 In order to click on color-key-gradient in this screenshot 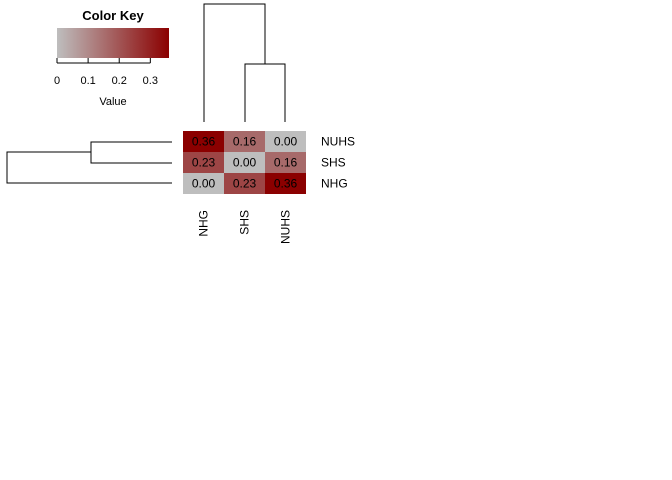, I will do `click(113, 43)`.